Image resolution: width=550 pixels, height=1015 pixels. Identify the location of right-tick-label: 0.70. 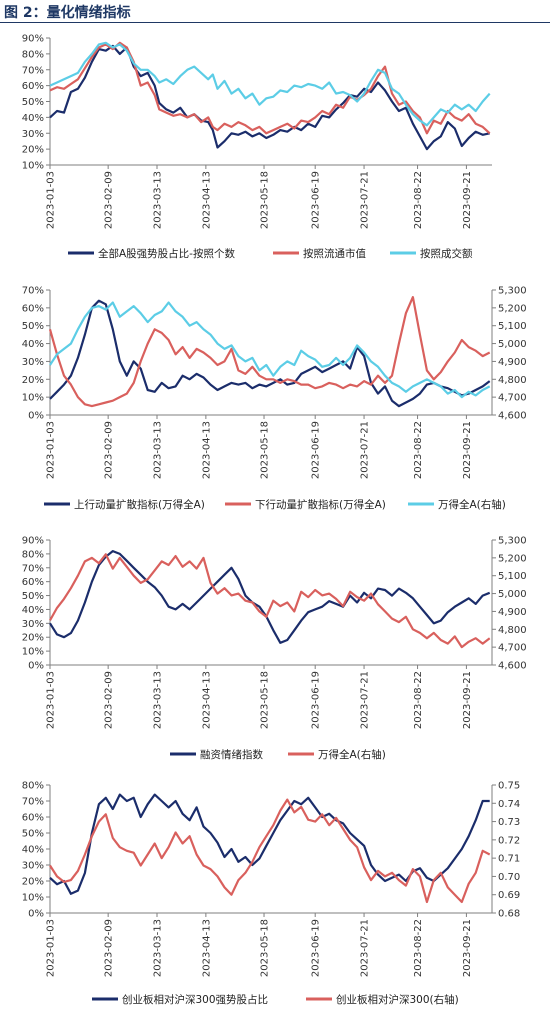
(509, 877).